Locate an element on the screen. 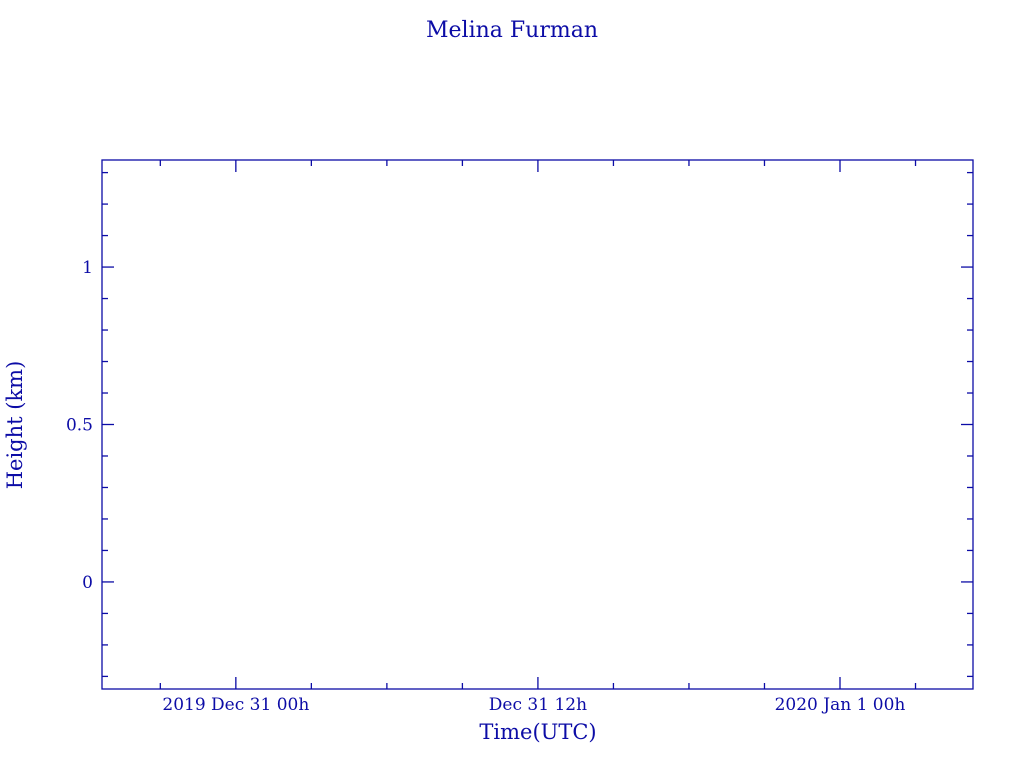 This screenshot has width=1024, height=768. y-axis-label: Height (km) is located at coordinates (15, 425).